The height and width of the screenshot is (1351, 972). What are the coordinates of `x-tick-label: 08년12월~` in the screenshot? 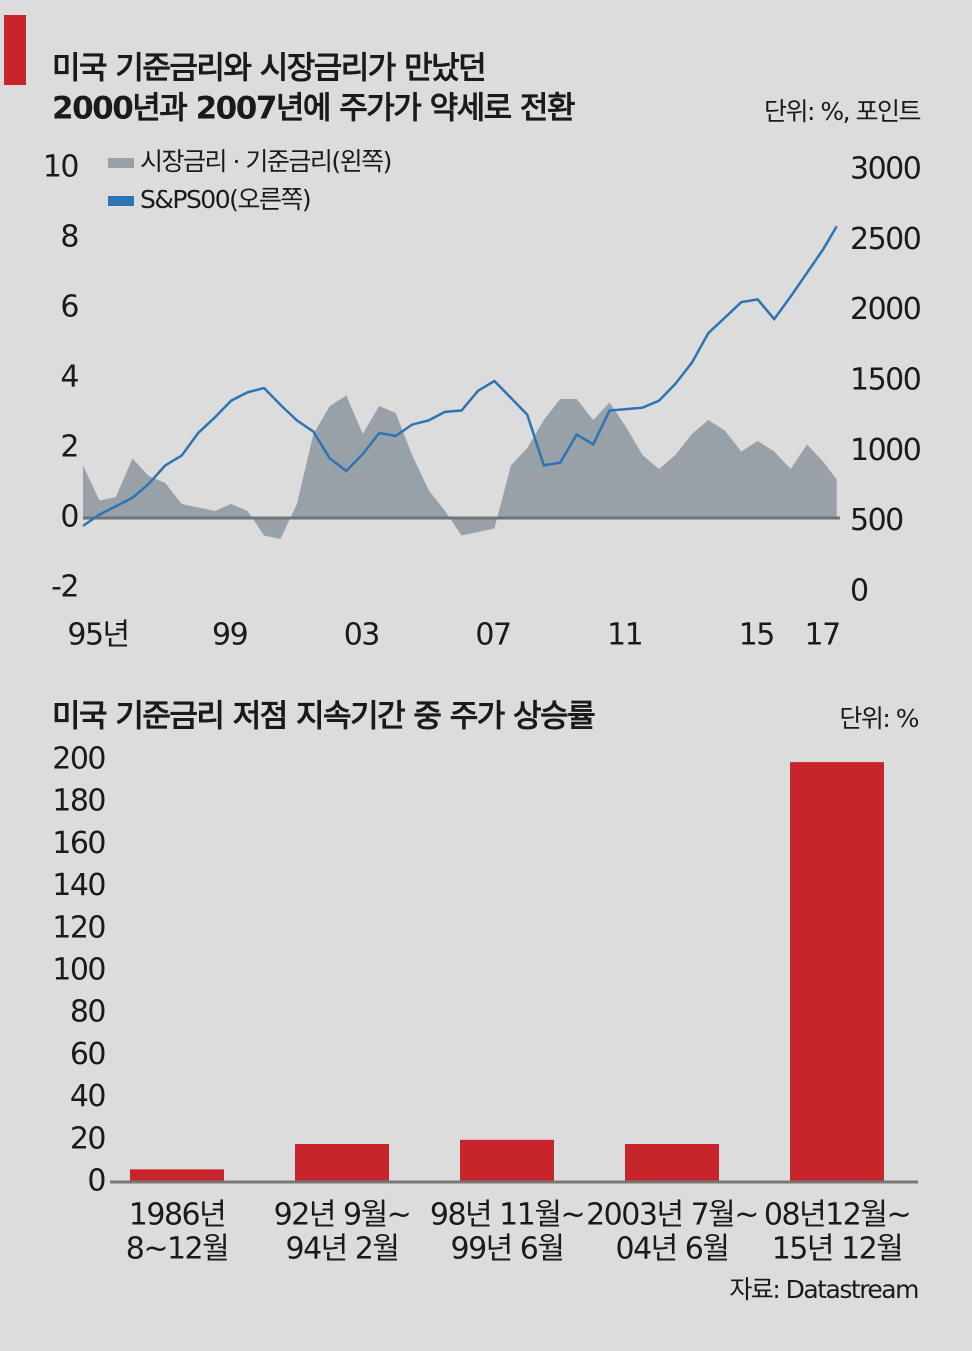 It's located at (837, 1215).